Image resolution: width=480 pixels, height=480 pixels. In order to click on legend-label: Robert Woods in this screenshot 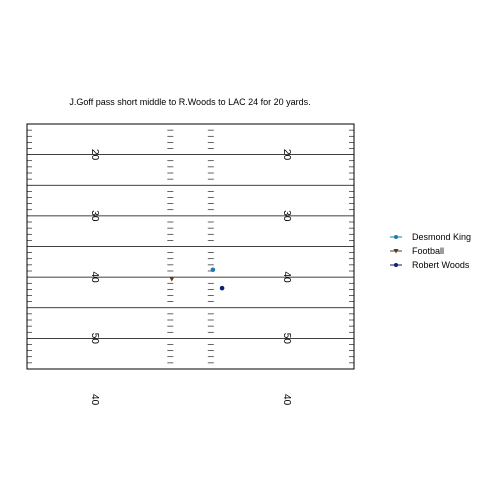, I will do `click(441, 265)`.